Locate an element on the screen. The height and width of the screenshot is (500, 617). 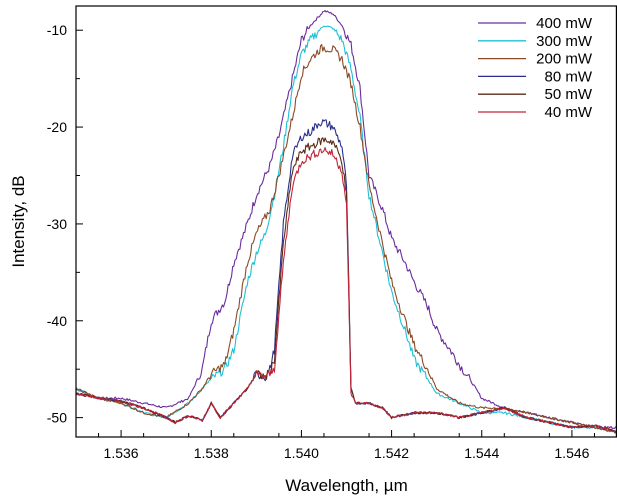
y-tick-label: -50 is located at coordinates (57, 418).